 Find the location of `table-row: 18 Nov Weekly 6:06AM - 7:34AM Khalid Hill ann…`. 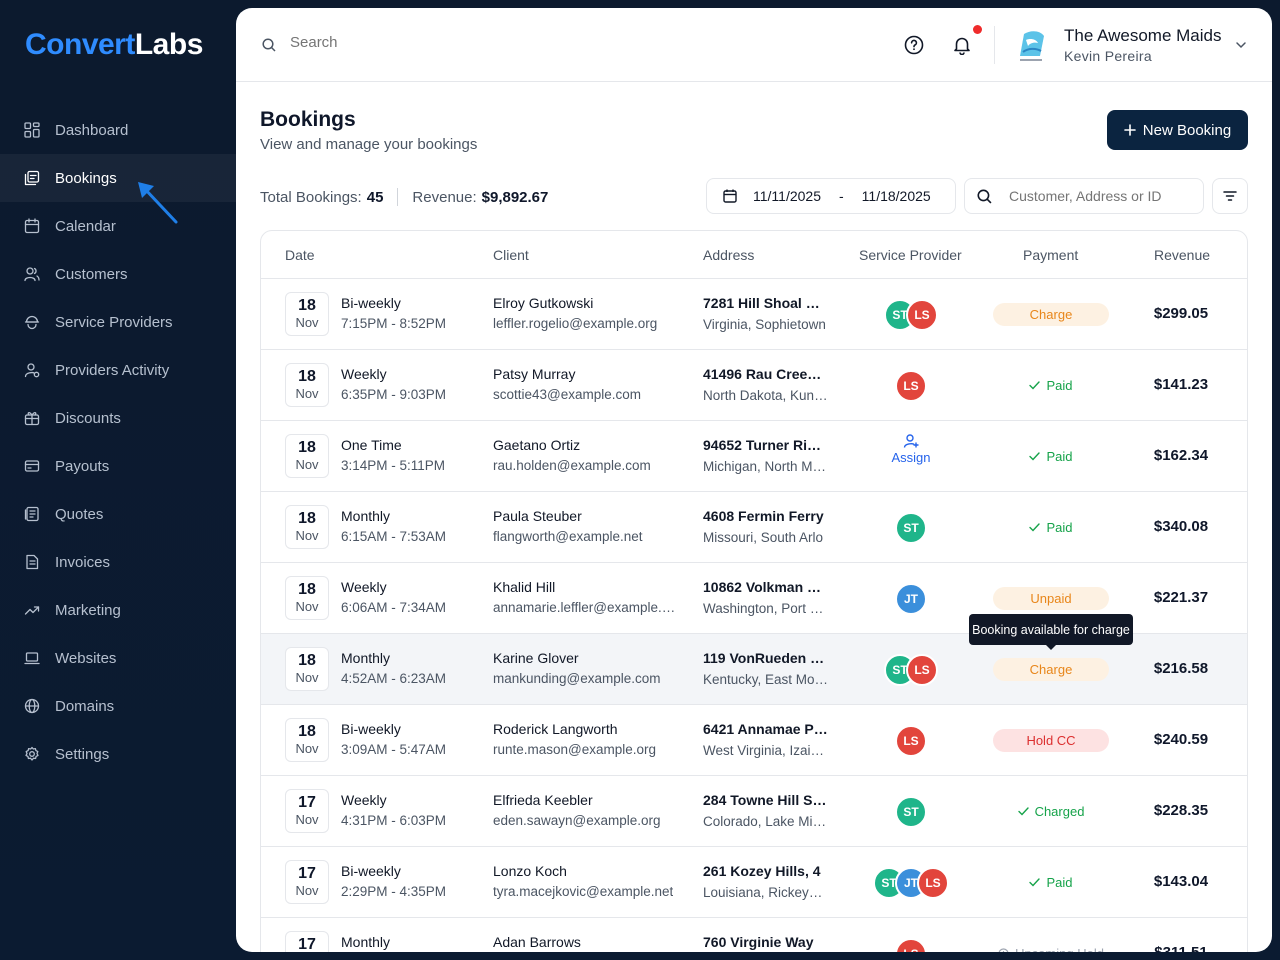

table-row: 18 Nov Weekly 6:06AM - 7:34AM Khalid Hill ann… is located at coordinates (754, 598).